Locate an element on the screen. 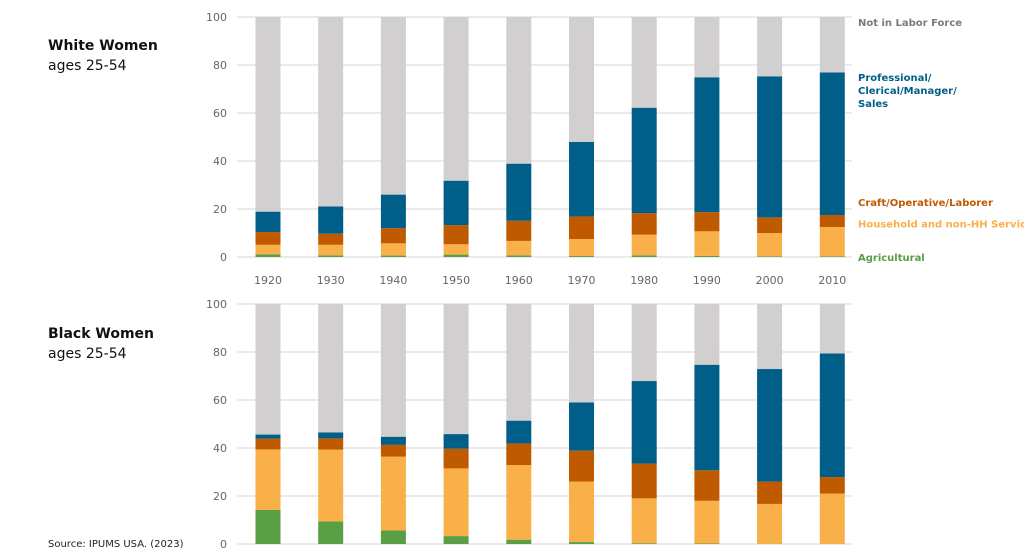  chart-title: Black Women is located at coordinates (101, 334).